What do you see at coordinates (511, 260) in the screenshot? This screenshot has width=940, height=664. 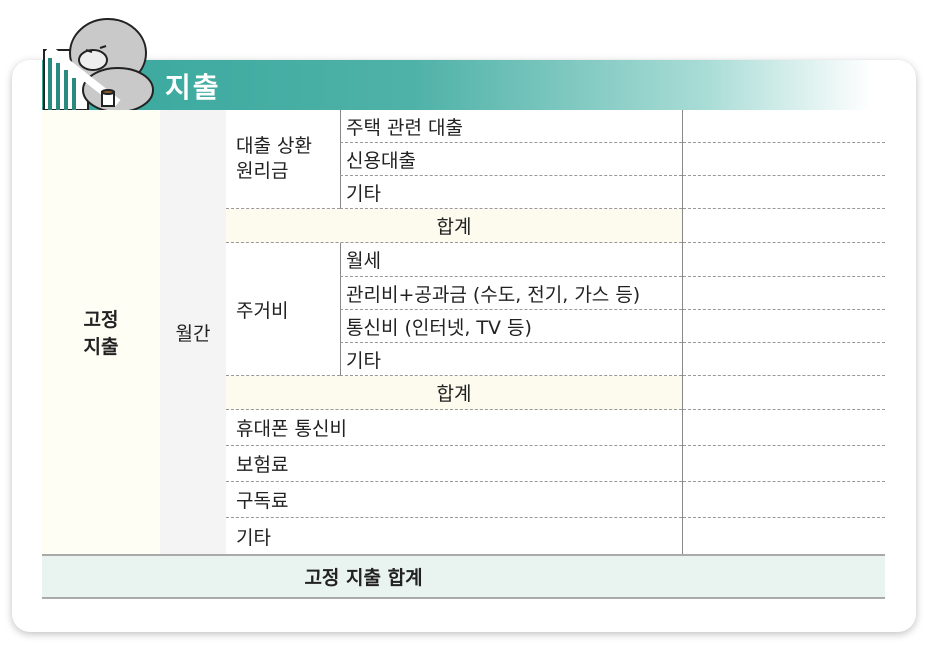 I see `row-label: 월세` at bounding box center [511, 260].